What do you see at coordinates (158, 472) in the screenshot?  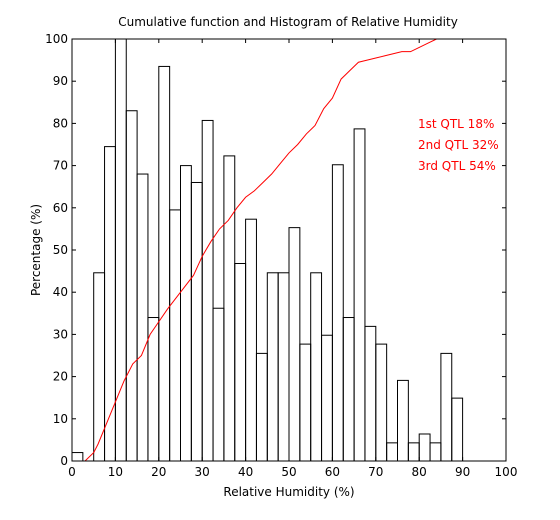 I see `x-tick-label: 20` at bounding box center [158, 472].